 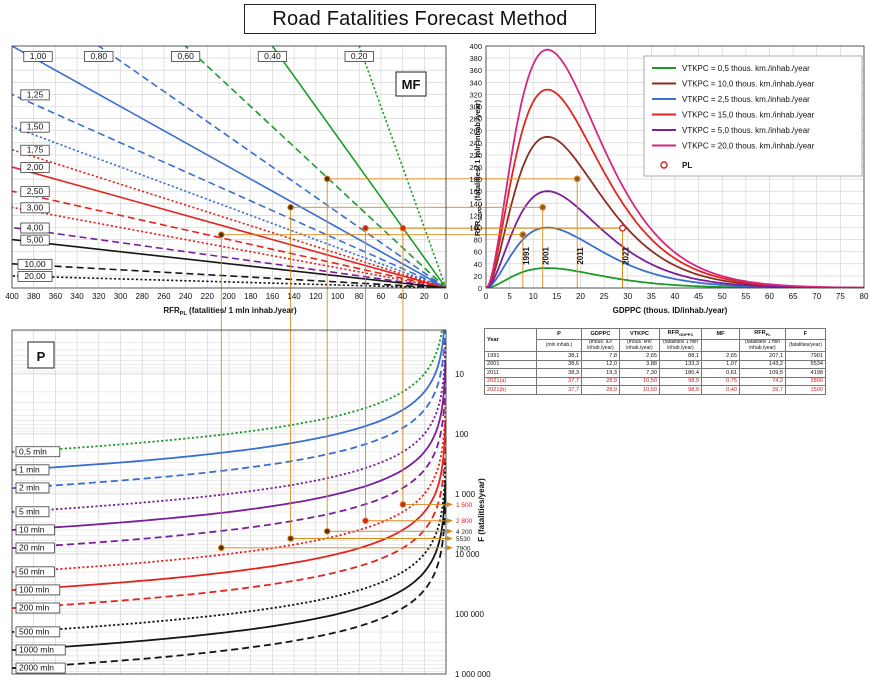 I want to click on mf-curve-label: 10,00, so click(x=35, y=264).